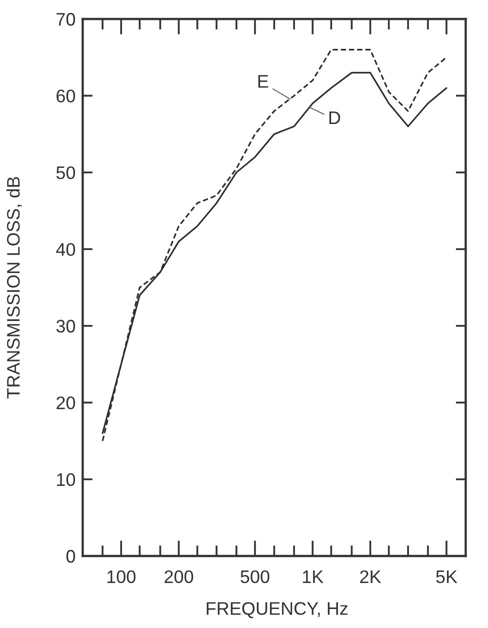 The image size is (488, 628). What do you see at coordinates (371, 576) in the screenshot?
I see `x-tick-label: 2K` at bounding box center [371, 576].